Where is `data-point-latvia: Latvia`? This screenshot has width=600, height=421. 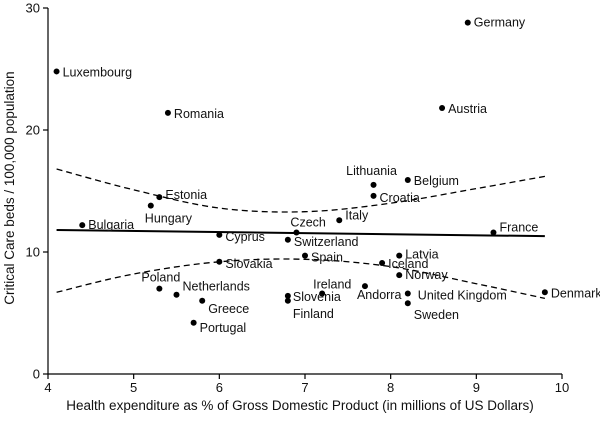
data-point-latvia: Latvia is located at coordinates (417, 255).